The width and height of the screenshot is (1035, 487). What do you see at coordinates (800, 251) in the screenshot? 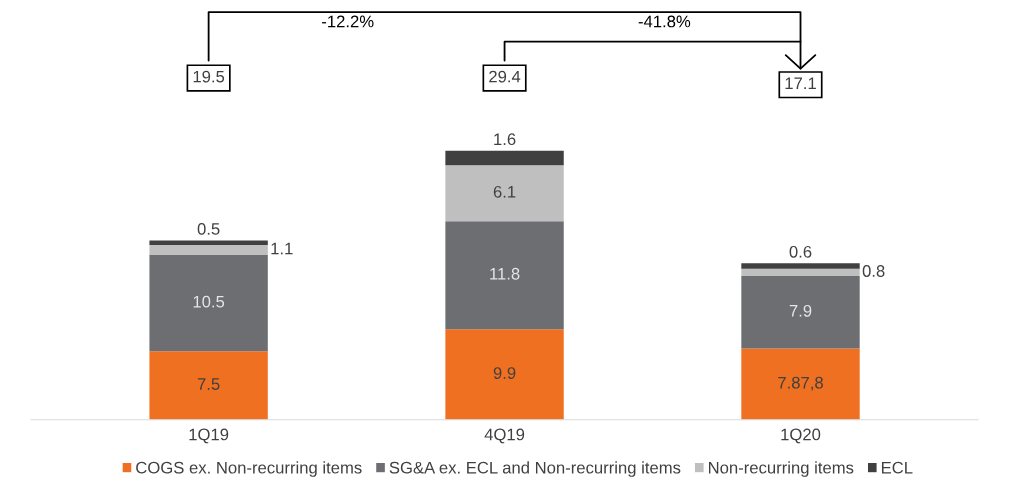
I see `data-label: 0.6` at bounding box center [800, 251].